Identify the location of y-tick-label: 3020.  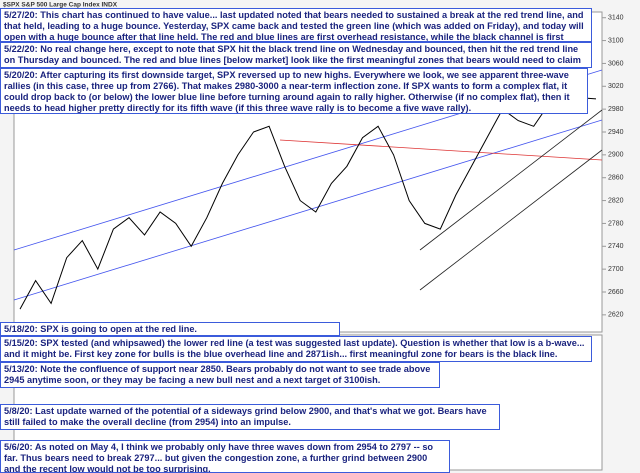
(616, 86).